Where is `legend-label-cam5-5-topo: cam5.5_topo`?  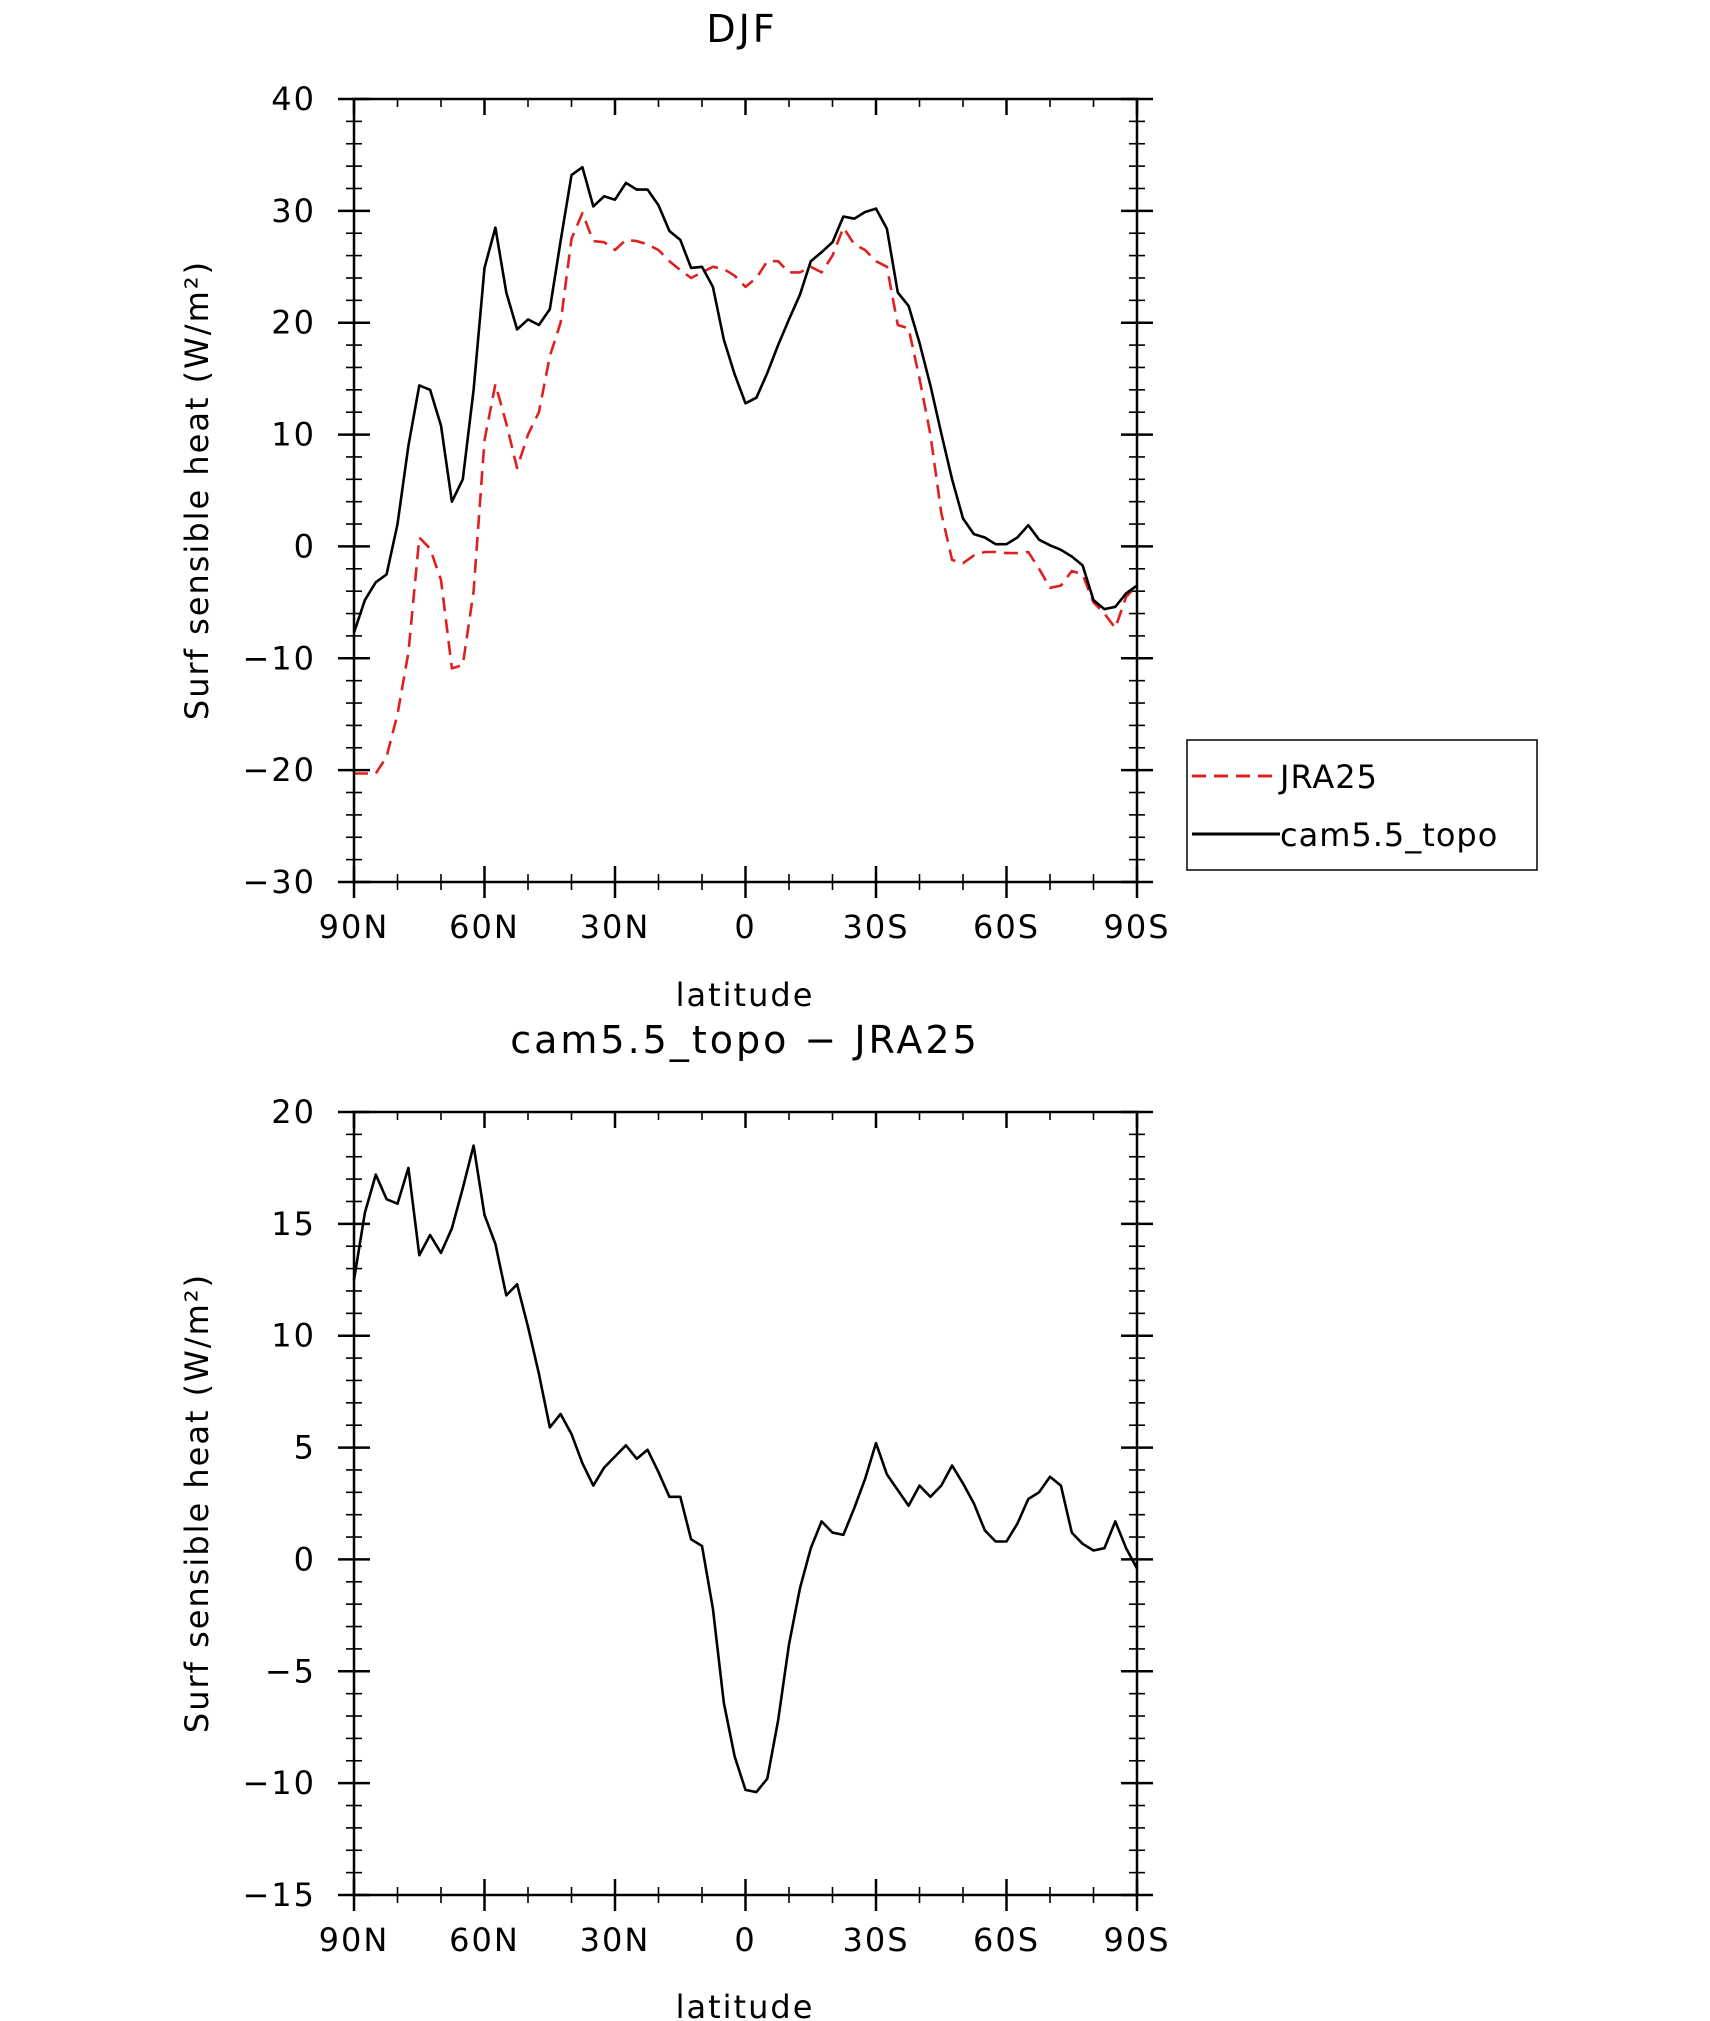 legend-label-cam5-5-topo: cam5.5_topo is located at coordinates (1389, 835).